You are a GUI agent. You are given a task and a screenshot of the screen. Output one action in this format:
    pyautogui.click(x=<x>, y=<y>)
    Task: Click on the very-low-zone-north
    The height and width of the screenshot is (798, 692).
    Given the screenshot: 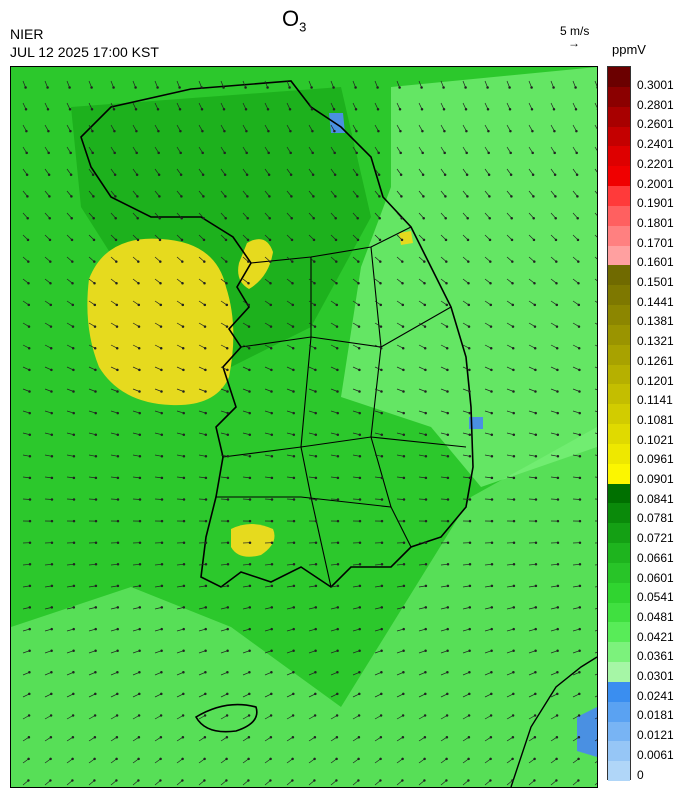 What is the action you would take?
    pyautogui.click(x=337, y=123)
    